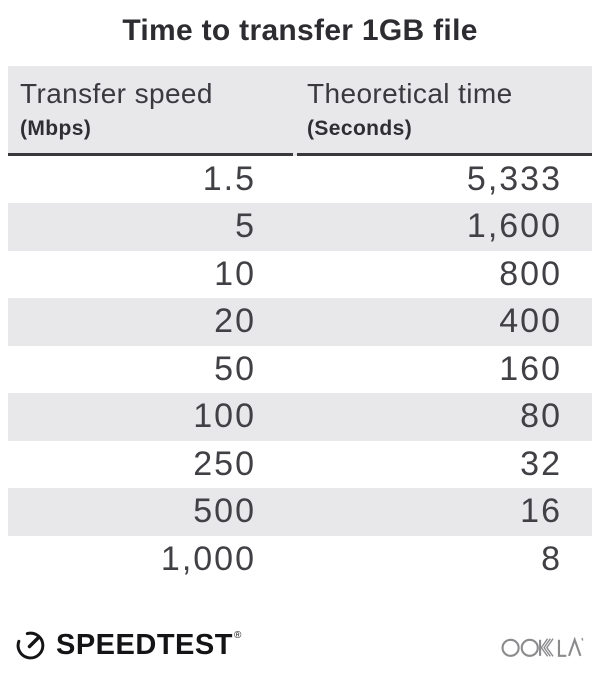 The height and width of the screenshot is (691, 600). Describe the element at coordinates (300, 417) in the screenshot. I see `table-row: 100 80` at that location.